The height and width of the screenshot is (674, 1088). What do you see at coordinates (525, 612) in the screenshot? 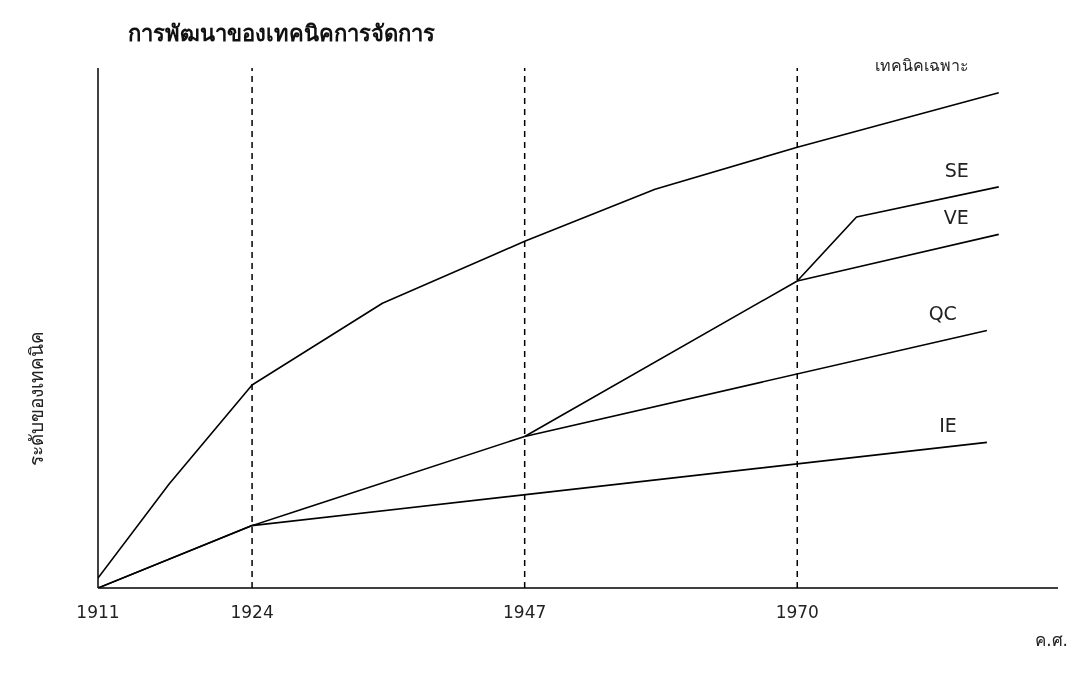
I see `x-tick-label: 1947` at bounding box center [525, 612].